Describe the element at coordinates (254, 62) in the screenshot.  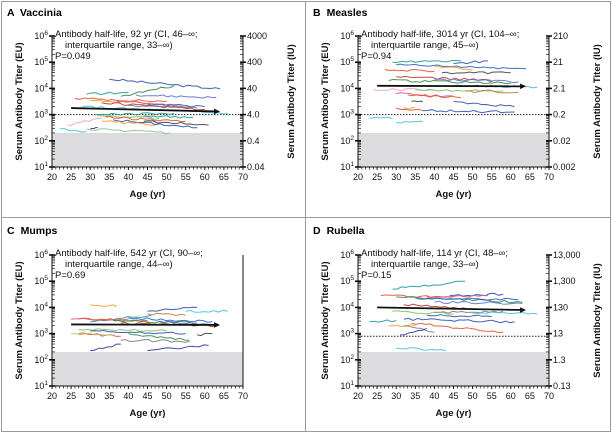
I see `y-right-tick-label: 400` at that location.